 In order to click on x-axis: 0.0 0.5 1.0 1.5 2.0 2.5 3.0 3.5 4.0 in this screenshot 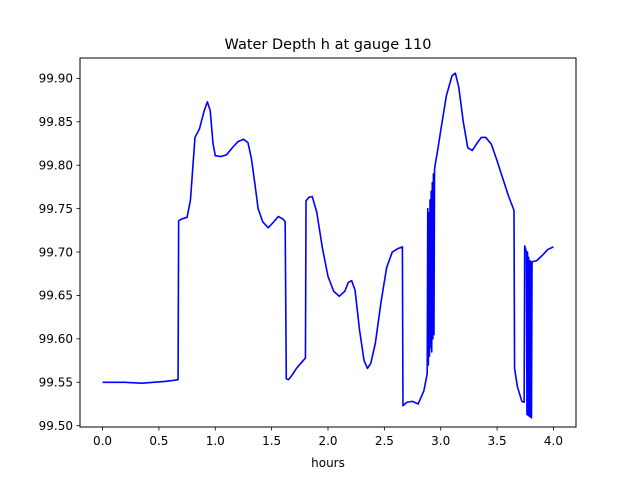, I will do `click(328, 437)`.